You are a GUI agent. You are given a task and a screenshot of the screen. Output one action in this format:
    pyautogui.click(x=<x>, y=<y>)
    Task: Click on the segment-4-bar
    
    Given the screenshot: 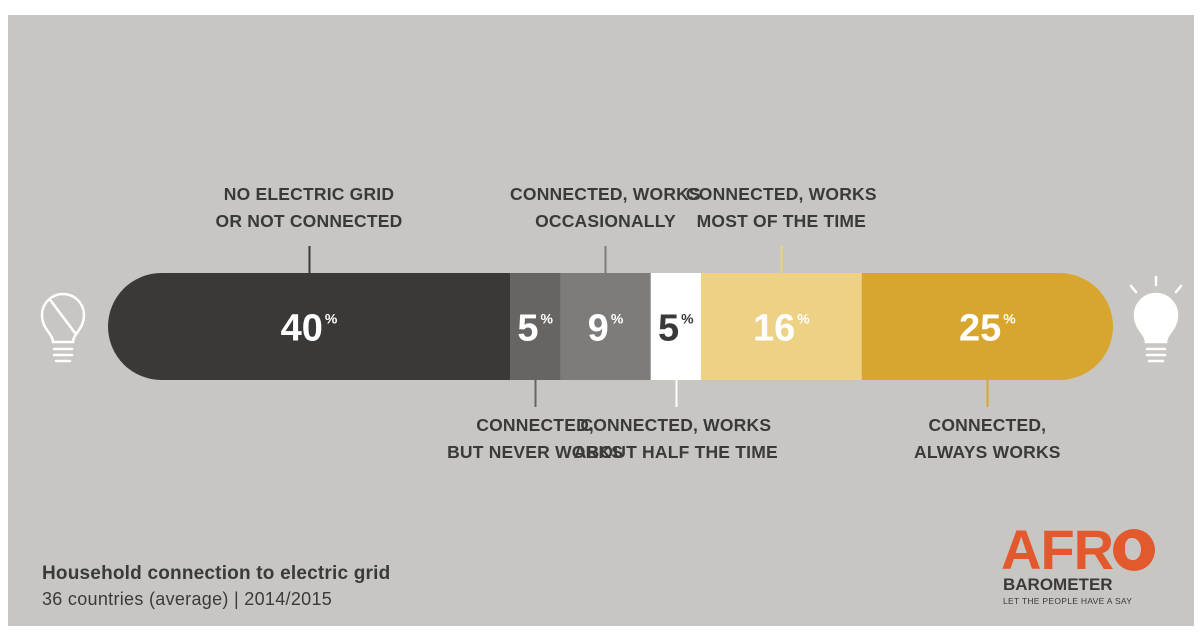 What is the action you would take?
    pyautogui.click(x=676, y=326)
    